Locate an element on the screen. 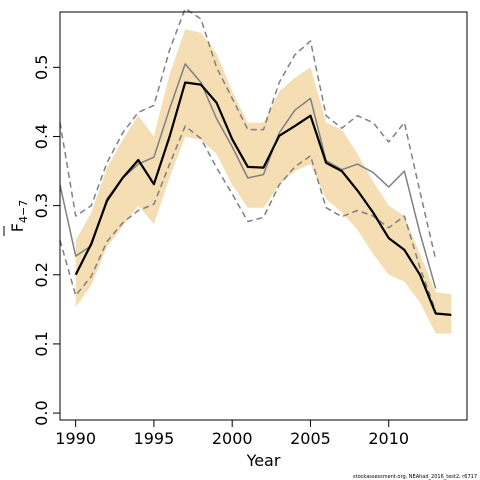  y-tick-label: 0.3 is located at coordinates (41, 205).